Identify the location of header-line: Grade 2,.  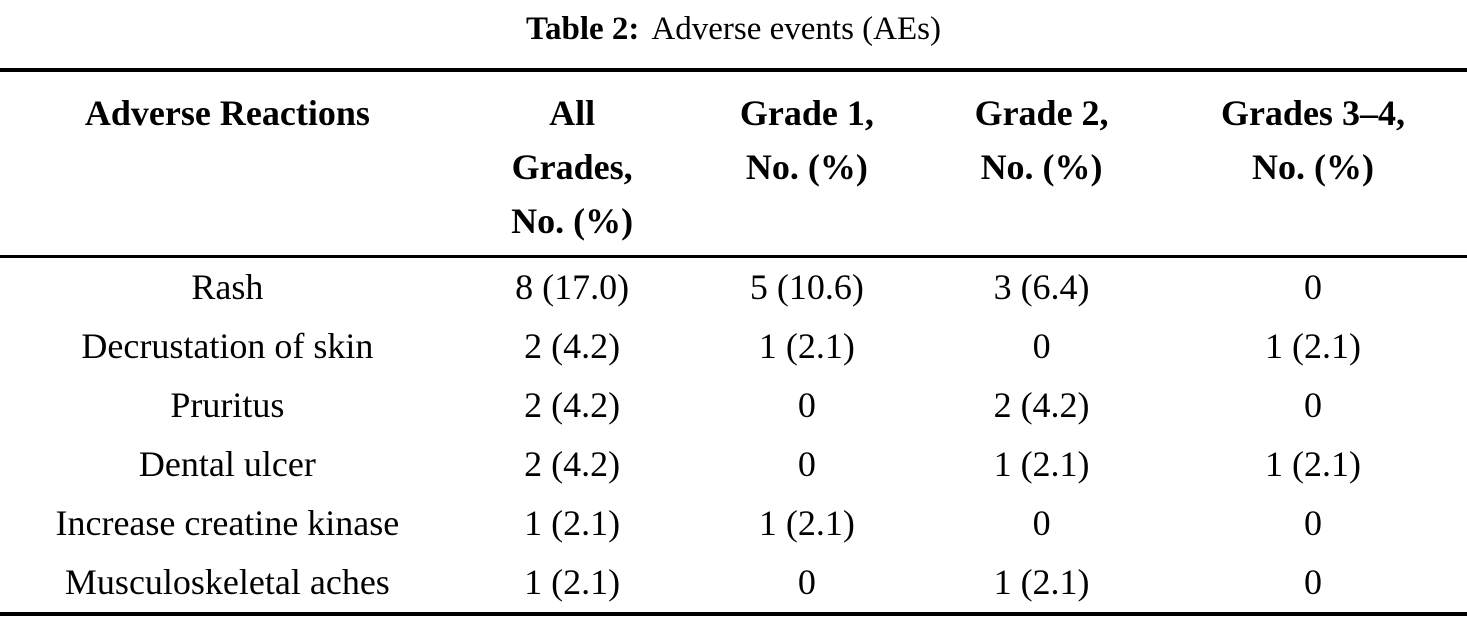
(1041, 113).